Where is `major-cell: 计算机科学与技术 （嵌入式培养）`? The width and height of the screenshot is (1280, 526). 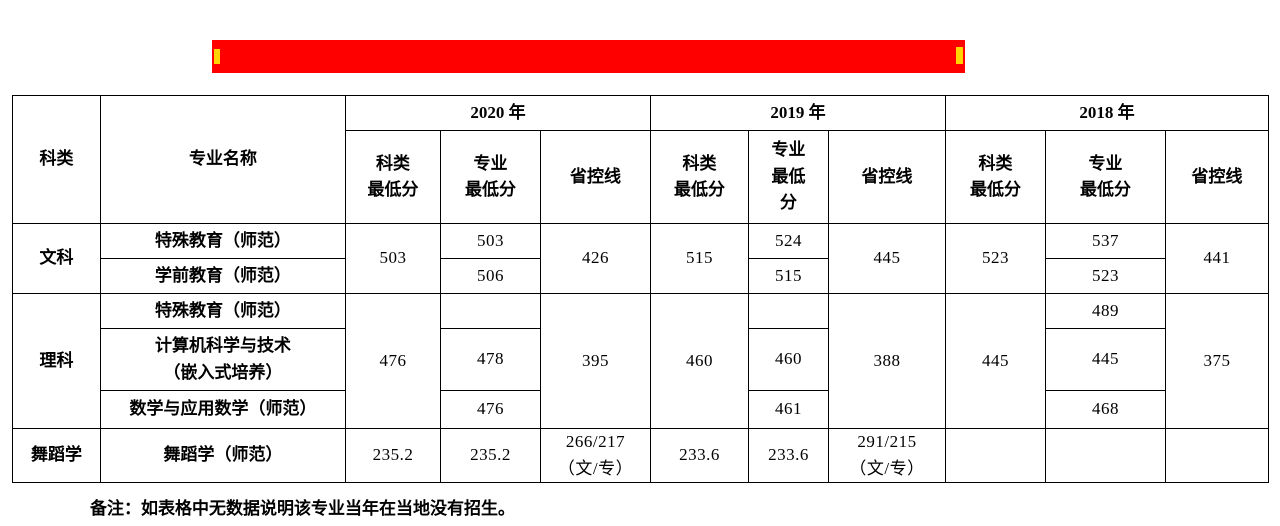
major-cell: 计算机科学与技术 （嵌入式培养） is located at coordinates (223, 359).